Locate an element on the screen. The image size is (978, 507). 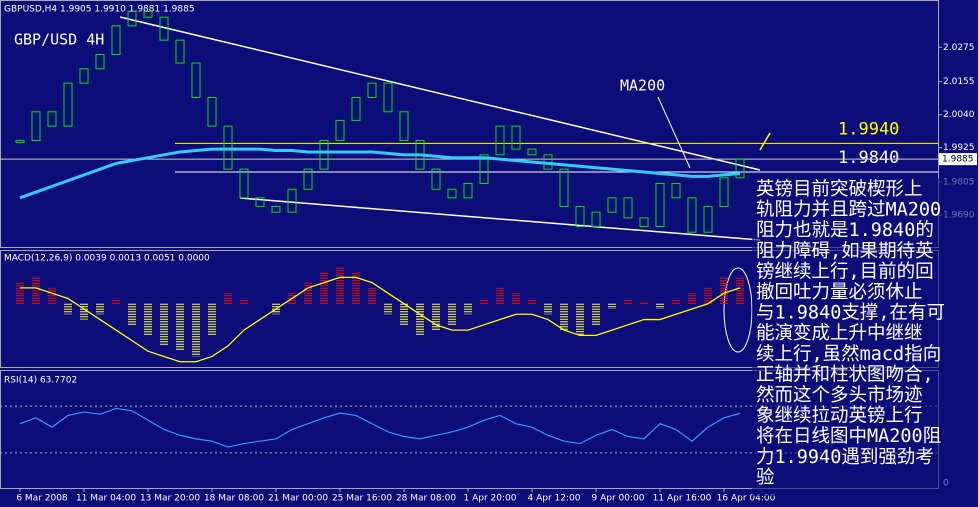
y-tick-label: 2.0040 is located at coordinates (959, 115).